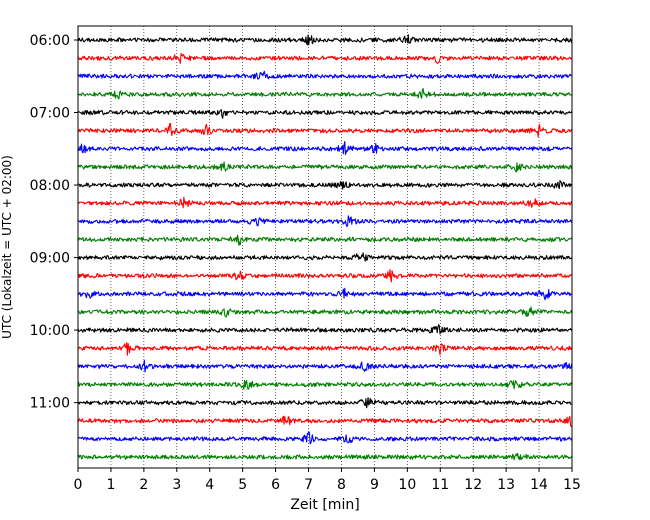 This screenshot has height=520, width=650. I want to click on x-tick-label: 7, so click(308, 485).